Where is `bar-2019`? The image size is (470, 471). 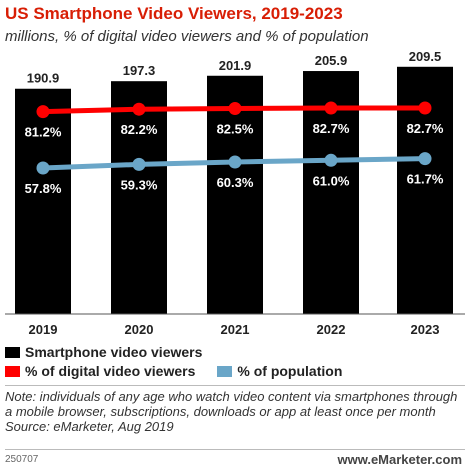
bar-2019 is located at coordinates (43, 201).